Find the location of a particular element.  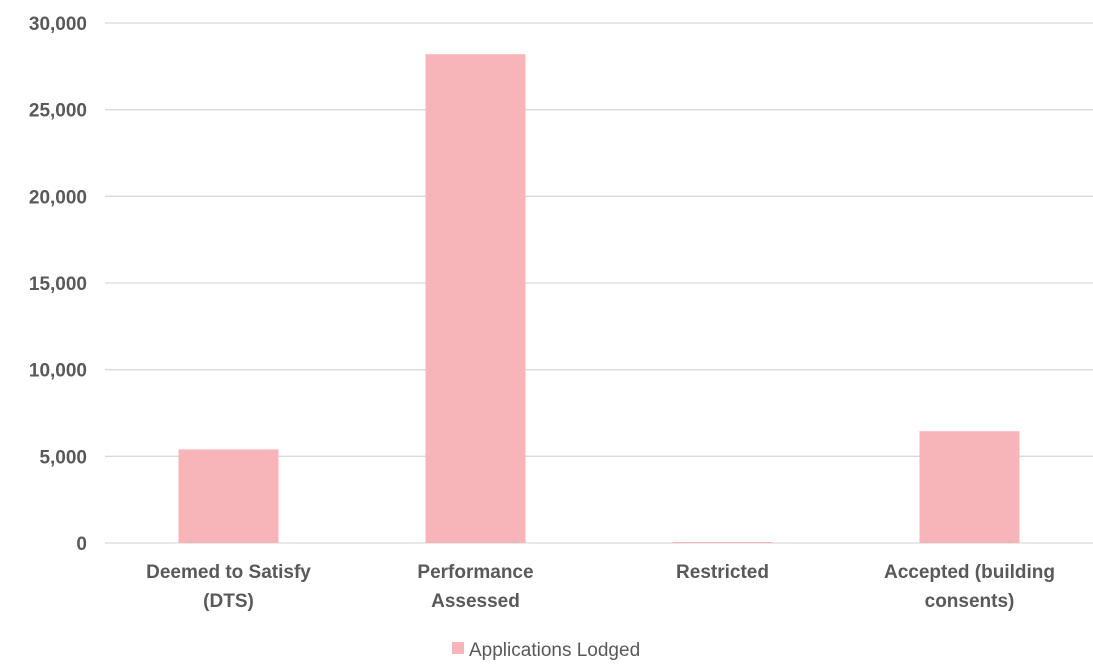

legend-label: Applications Lodged is located at coordinates (554, 650).